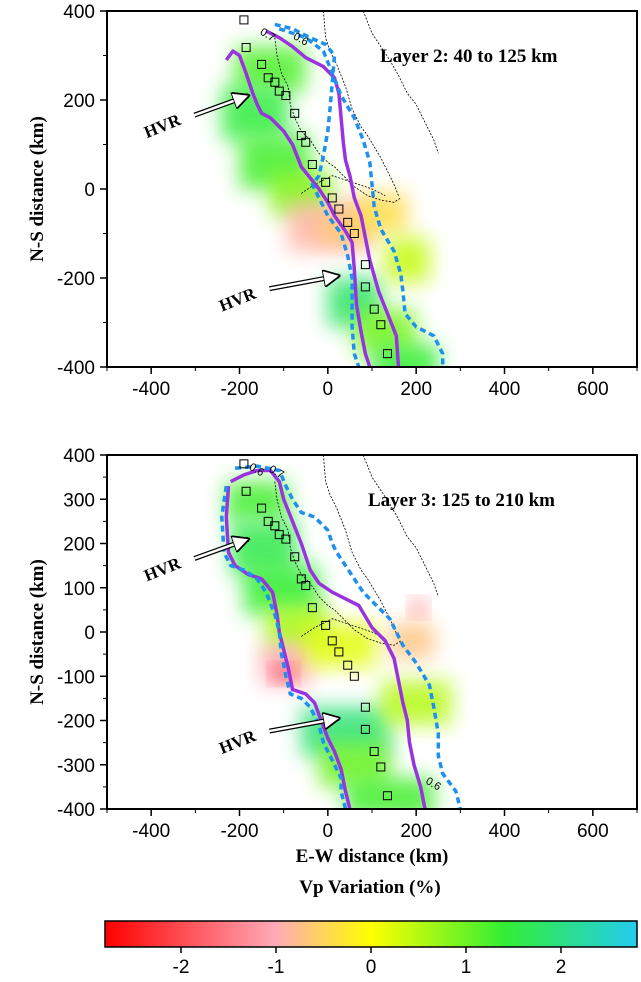  What do you see at coordinates (37, 189) in the screenshot?
I see `panel-1-ylabel: N-S distance (km)` at bounding box center [37, 189].